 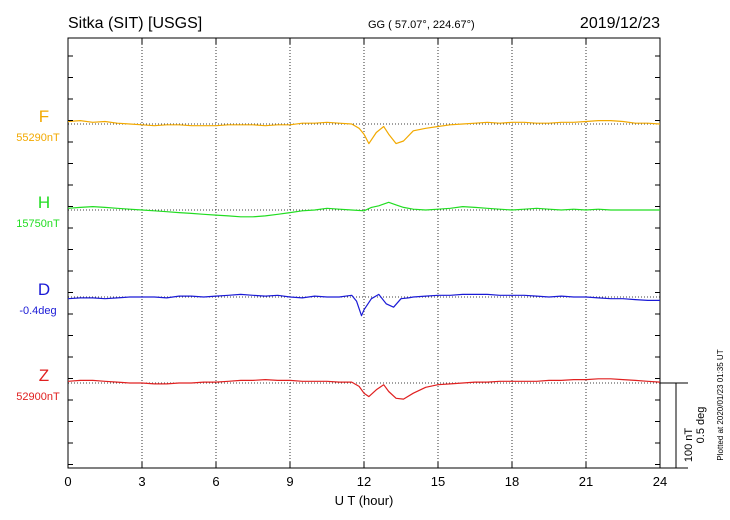 I want to click on series-name-d: D, so click(x=44, y=289).